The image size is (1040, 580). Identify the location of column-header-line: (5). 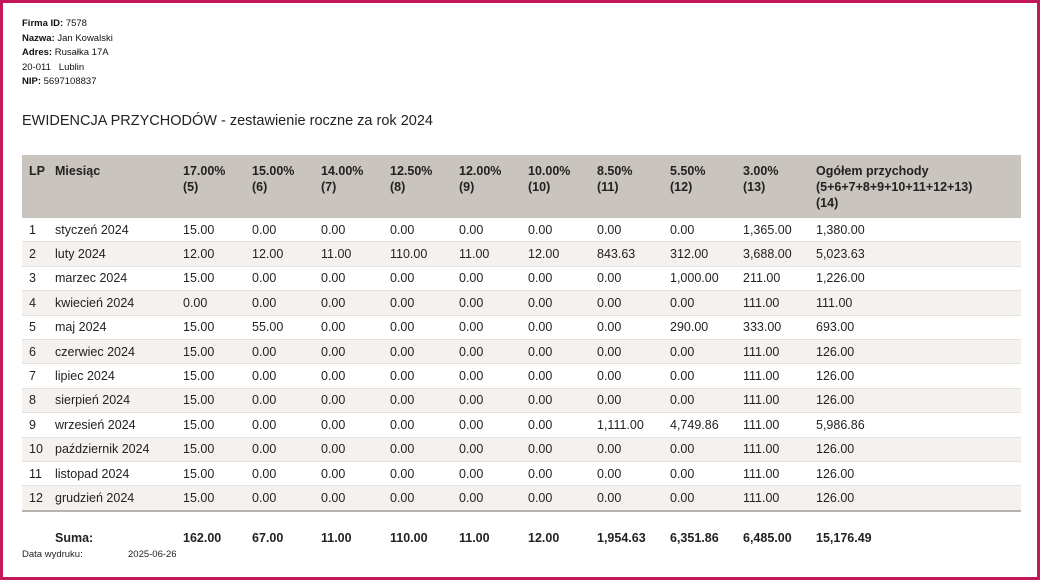
(191, 187).